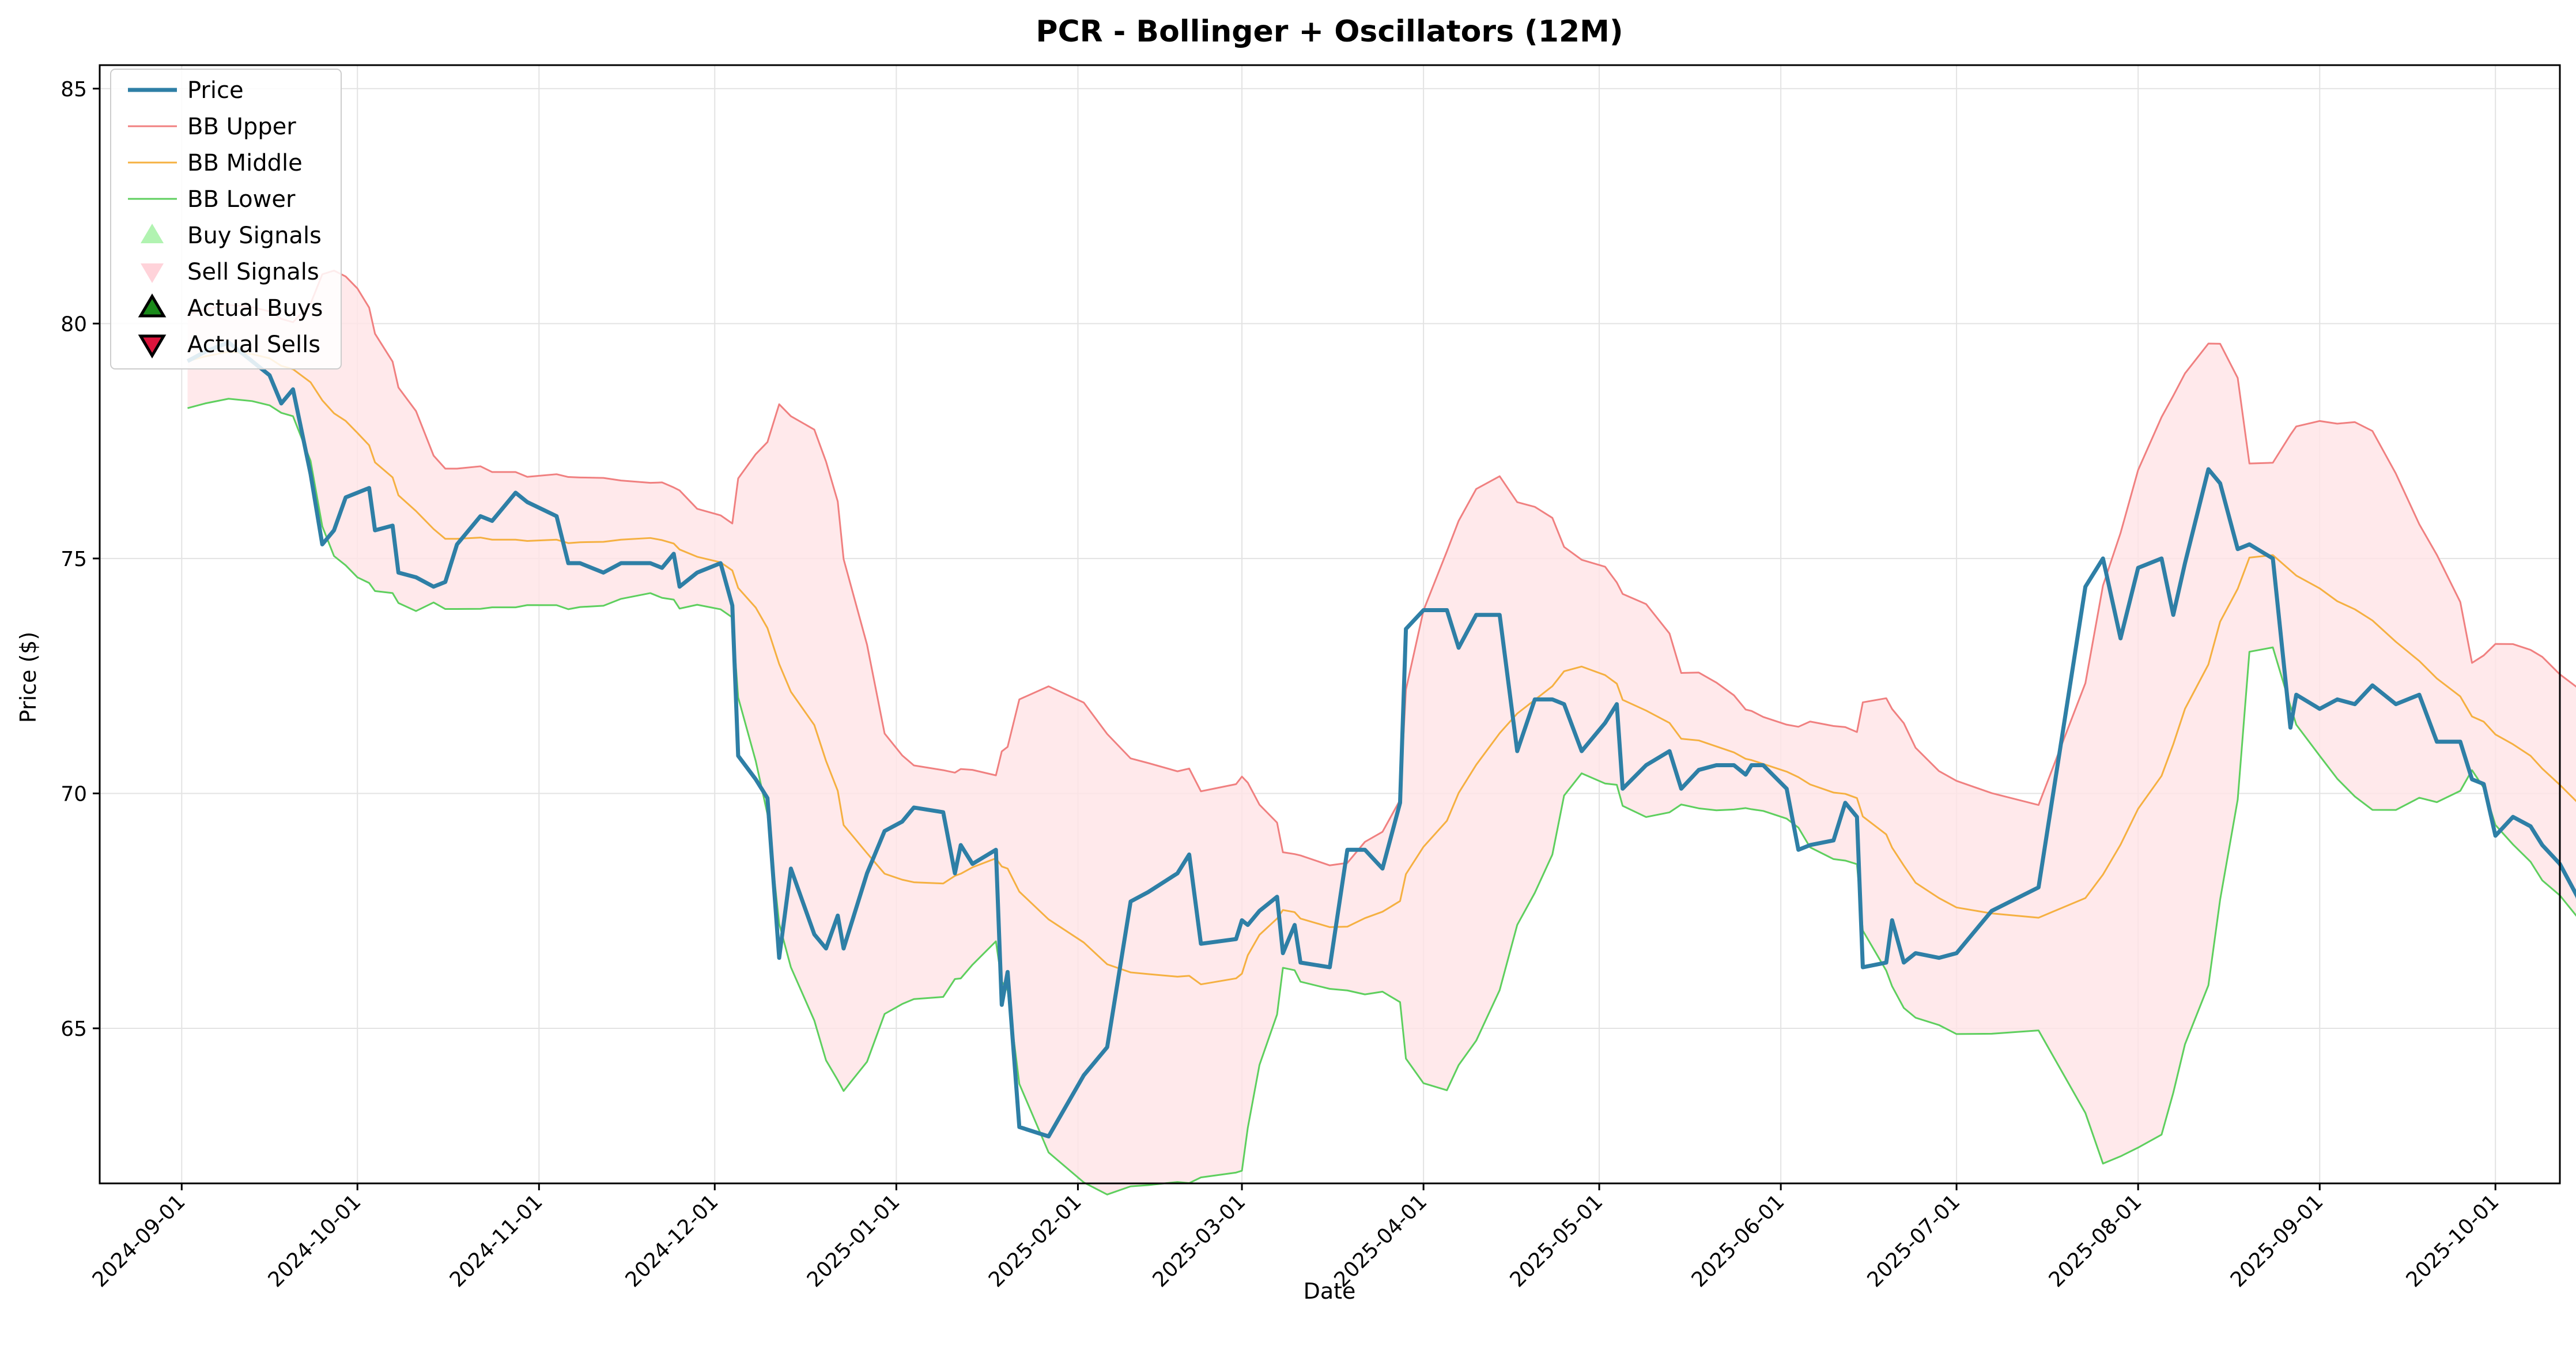 Image resolution: width=2576 pixels, height=1369 pixels. I want to click on y-tick-label: 80, so click(74, 324).